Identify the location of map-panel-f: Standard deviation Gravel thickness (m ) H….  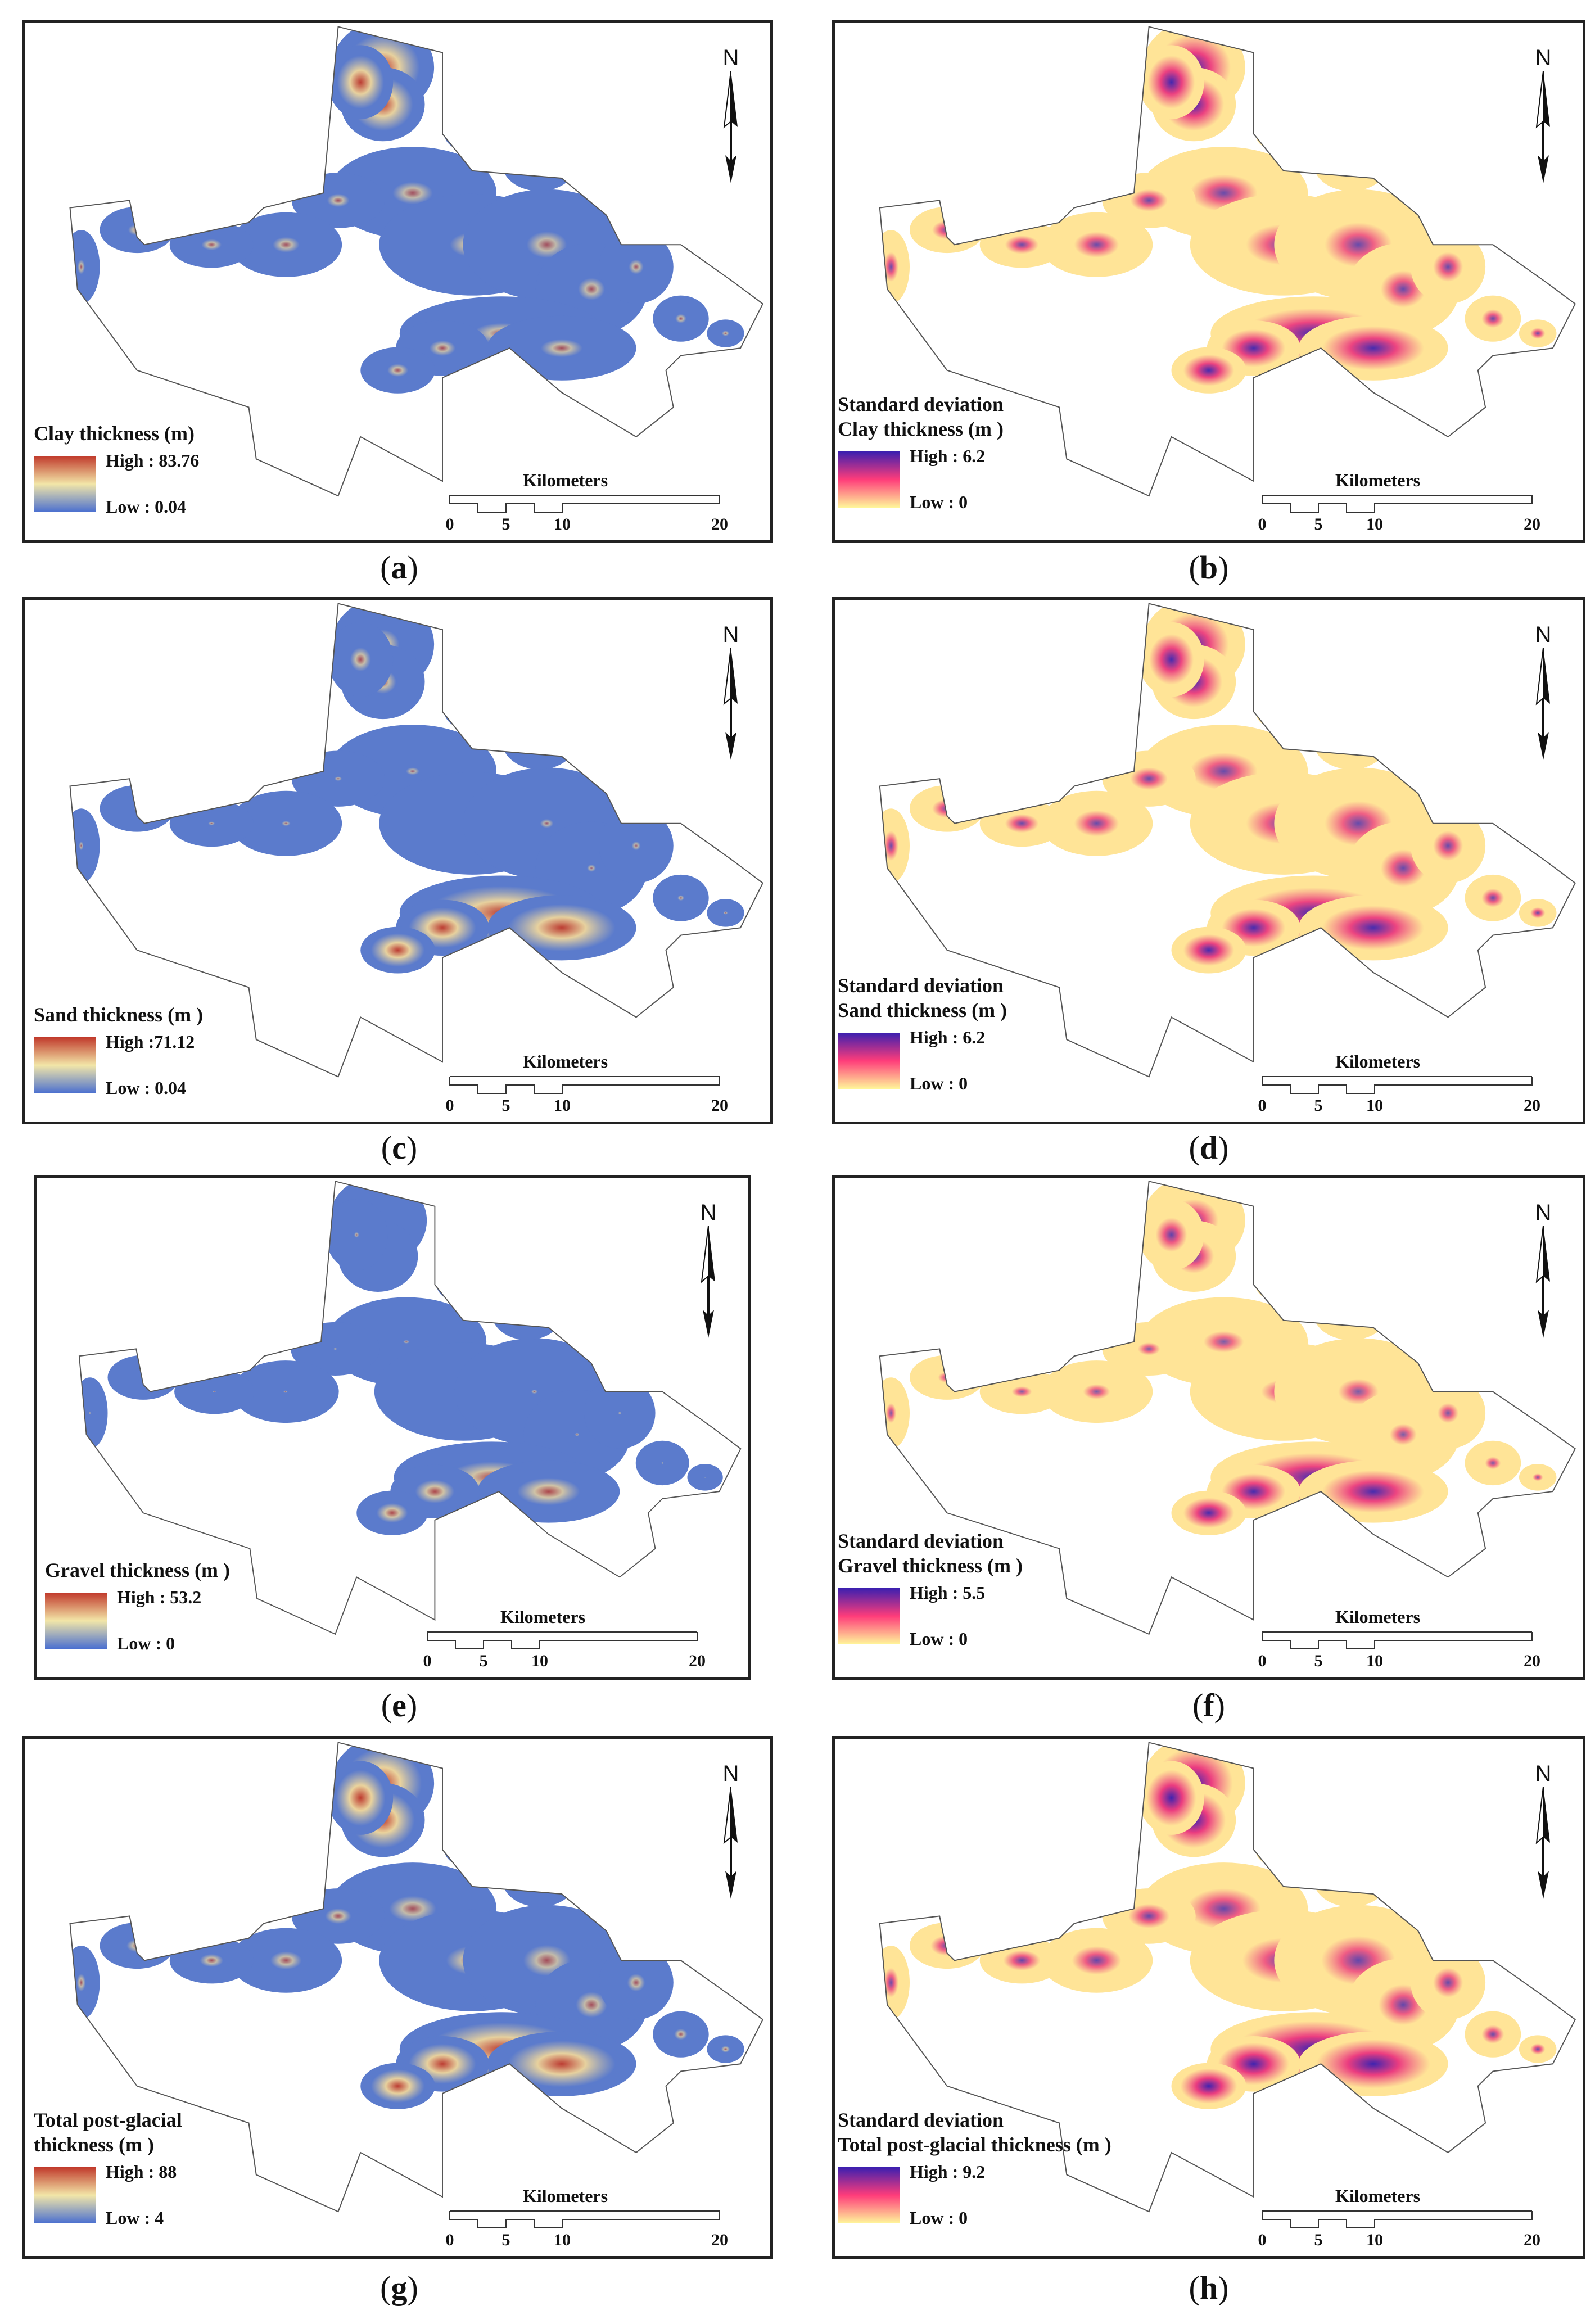
(1208, 1427).